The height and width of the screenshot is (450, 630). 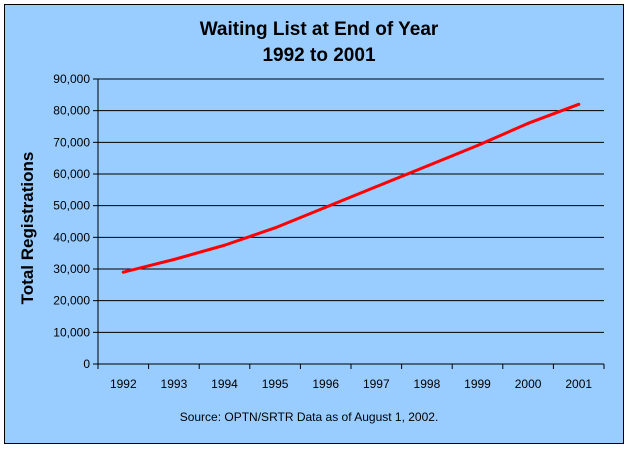 I want to click on x-tick-label-1996: 1996, so click(x=325, y=384).